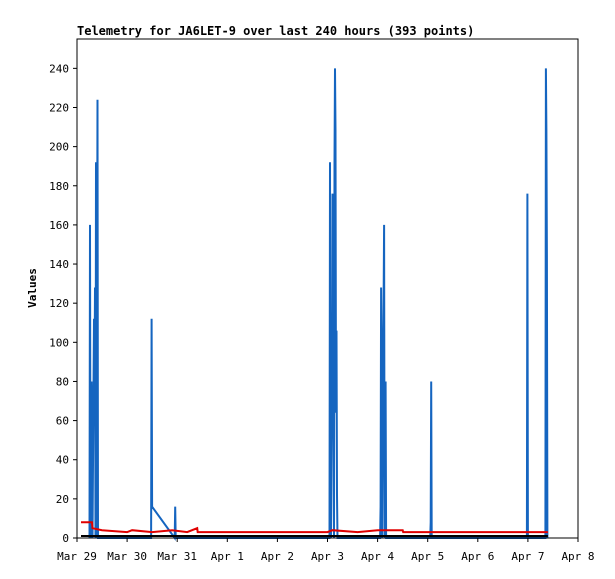 Image resolution: width=615 pixels, height=579 pixels. I want to click on x-tick-label: Apr 5, so click(427, 556).